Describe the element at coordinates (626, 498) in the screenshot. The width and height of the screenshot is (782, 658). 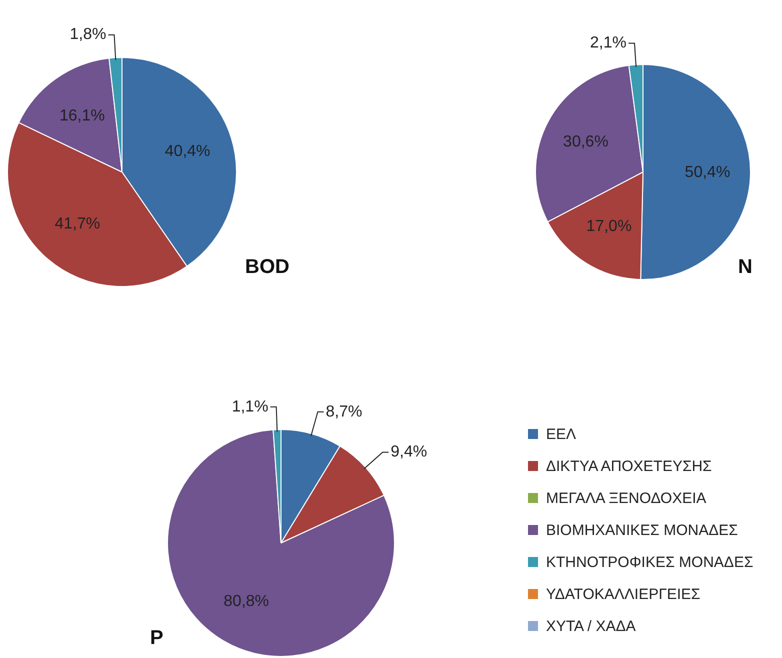
I see `legend-label: ΜΕΓΑΛΑ ΞΕΝΟΔΟΧΕΙΑ` at that location.